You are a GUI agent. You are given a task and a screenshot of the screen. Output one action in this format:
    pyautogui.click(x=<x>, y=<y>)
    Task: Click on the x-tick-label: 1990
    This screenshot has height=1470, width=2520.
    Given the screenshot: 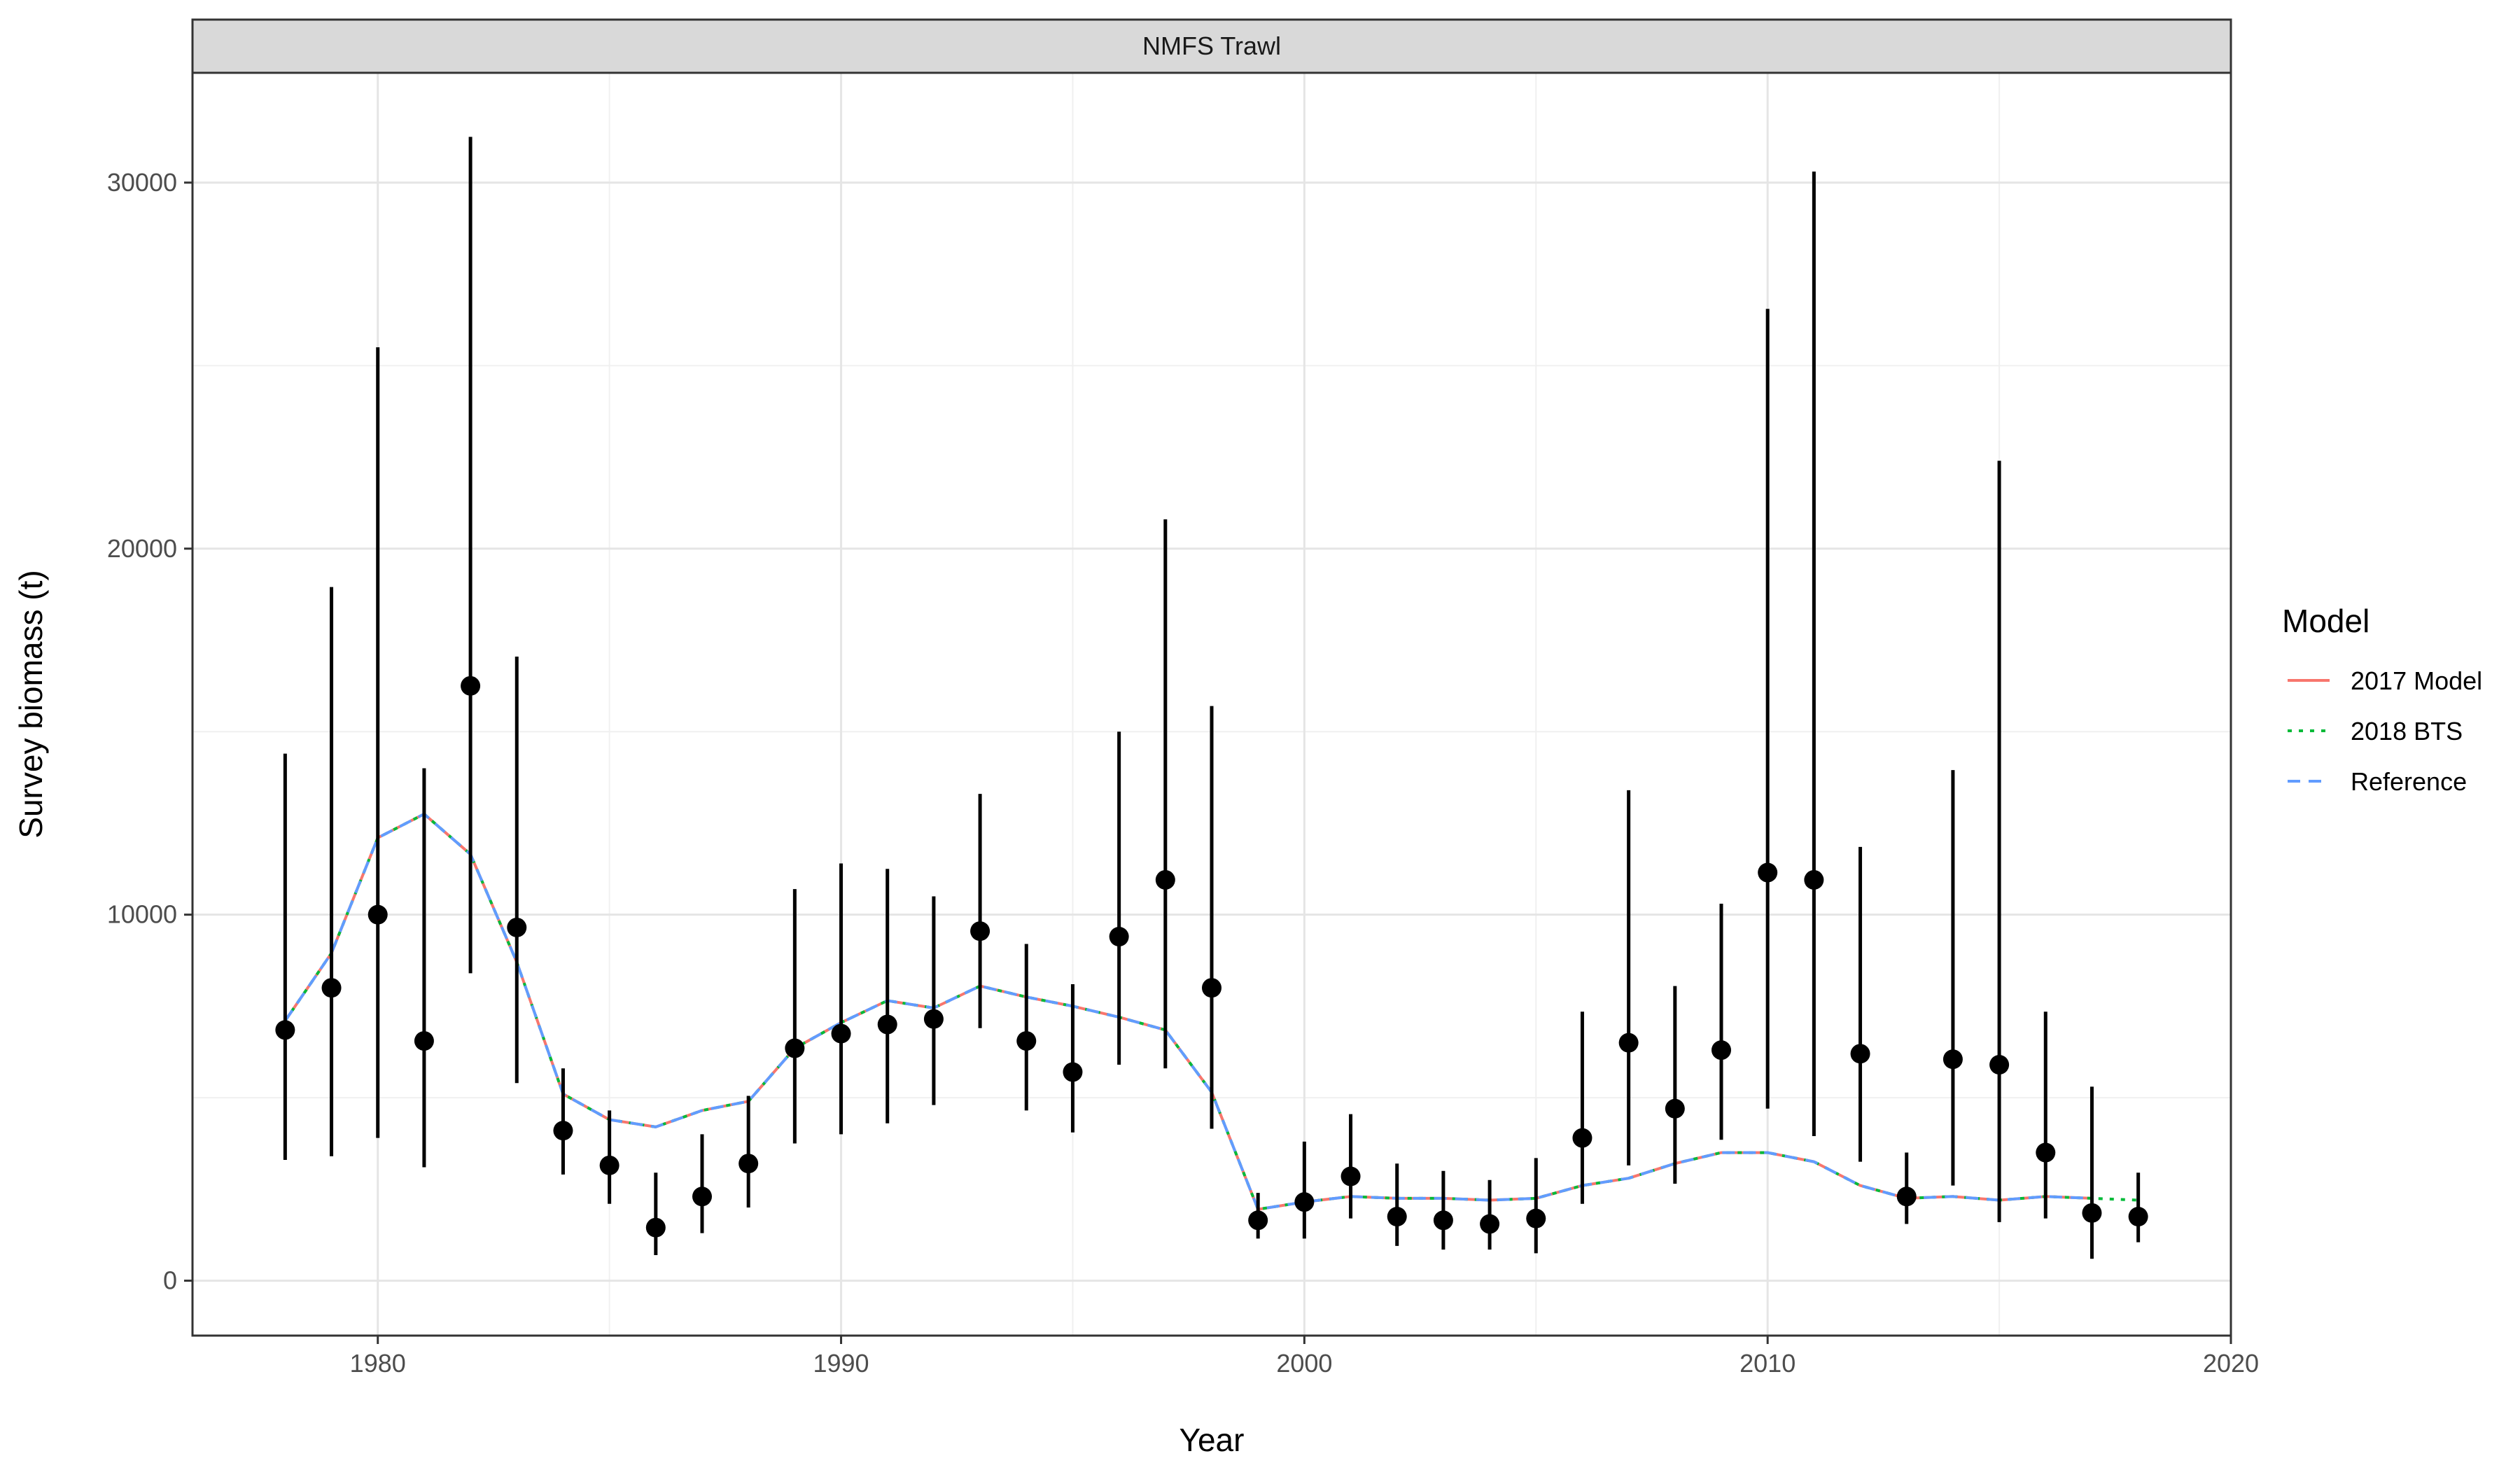 What is the action you would take?
    pyautogui.click(x=841, y=1363)
    